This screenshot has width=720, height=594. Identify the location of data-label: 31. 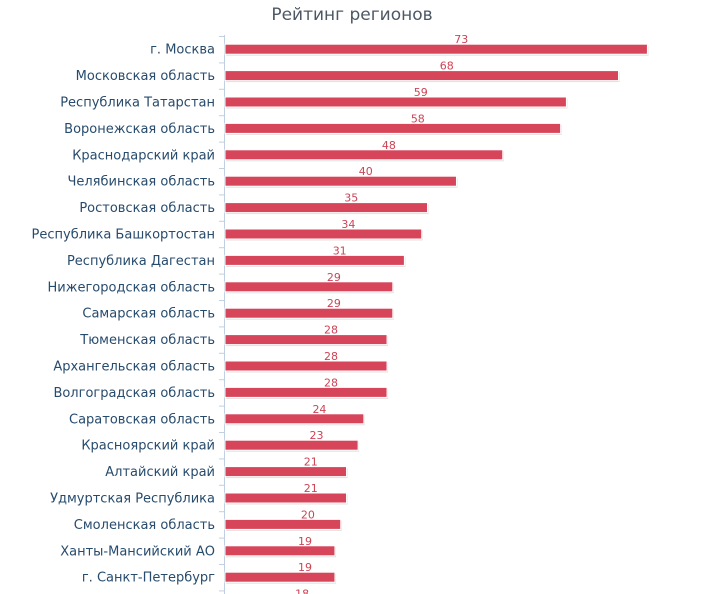
(340, 250).